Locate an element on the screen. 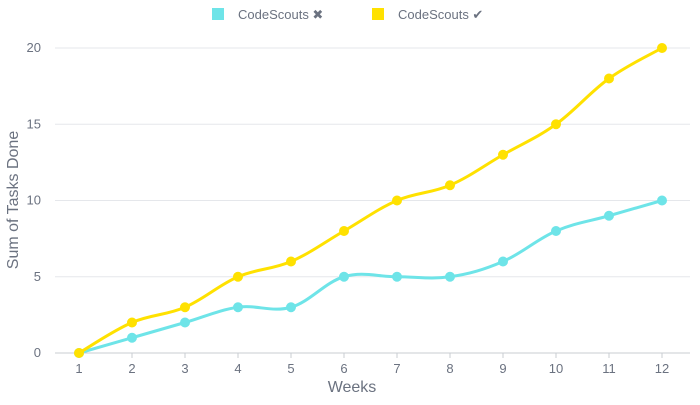 This screenshot has height=405, width=700. x-tick-label: 12 is located at coordinates (662, 368).